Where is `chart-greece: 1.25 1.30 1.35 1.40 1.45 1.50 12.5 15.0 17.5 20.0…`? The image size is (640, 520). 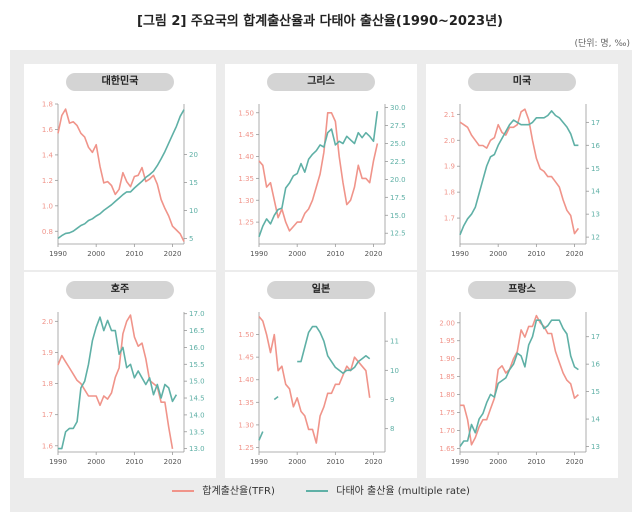
chart-greece: 1.25 1.30 1.35 1.40 1.45 1.50 12.5 15.0 17.5 20.0… is located at coordinates (322, 181).